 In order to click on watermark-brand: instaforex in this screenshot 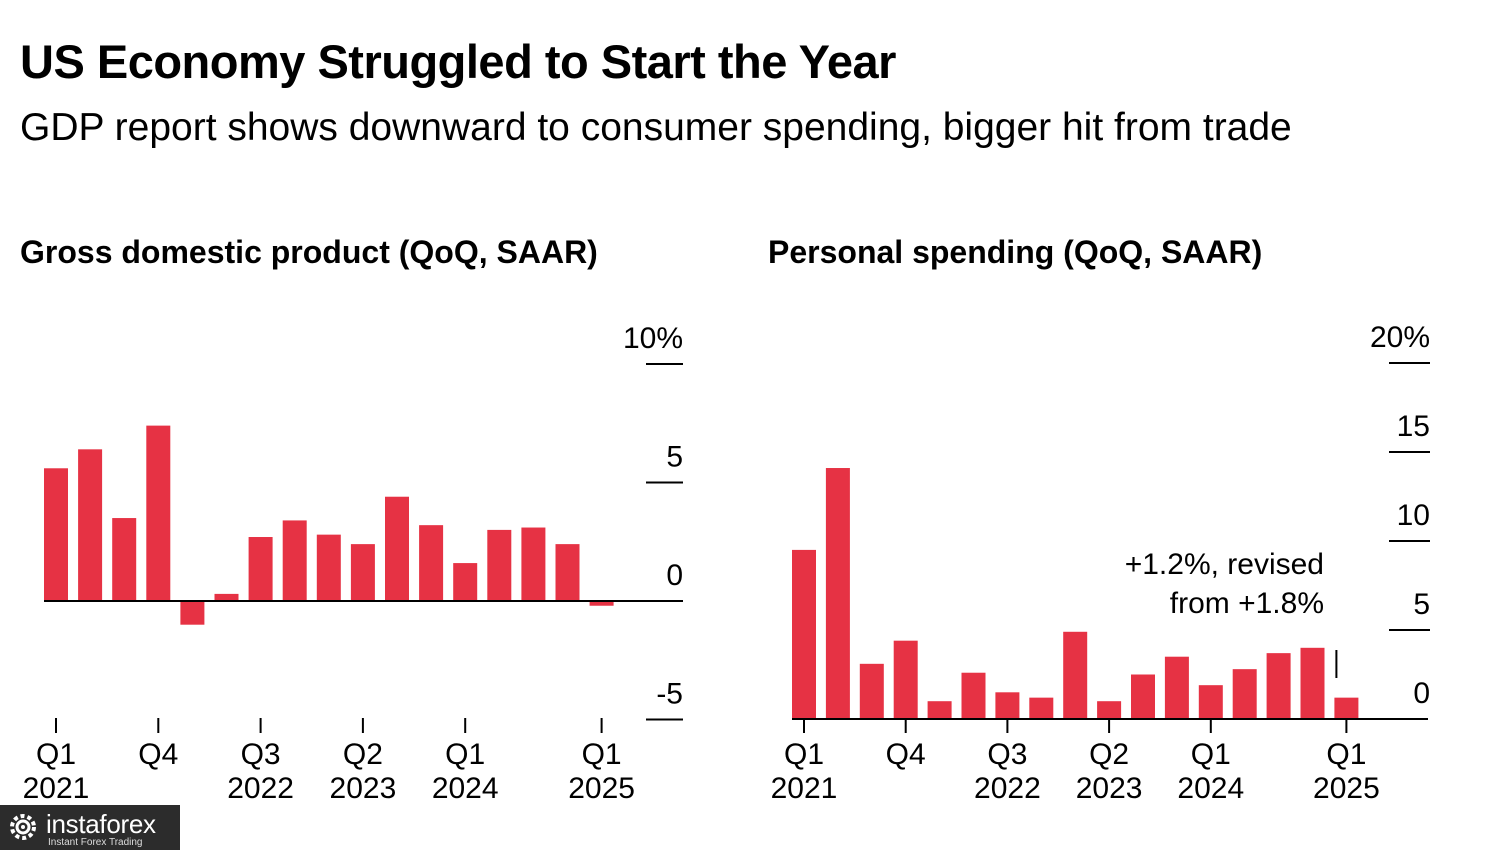, I will do `click(101, 824)`.